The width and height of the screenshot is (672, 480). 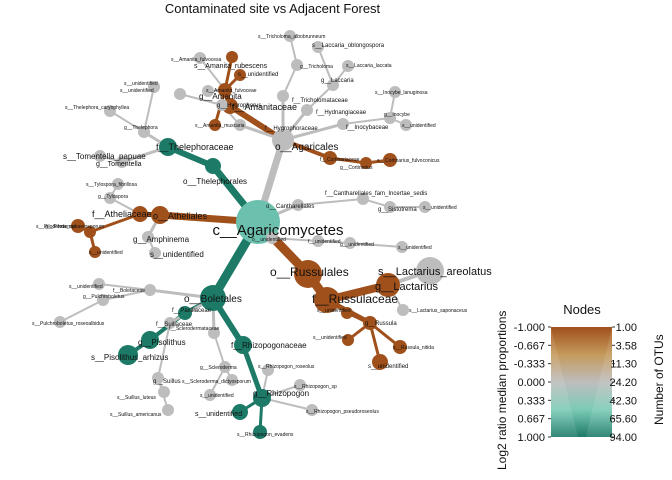 What do you see at coordinates (623, 438) in the screenshot?
I see `legend-otu-tick: 94.00` at bounding box center [623, 438].